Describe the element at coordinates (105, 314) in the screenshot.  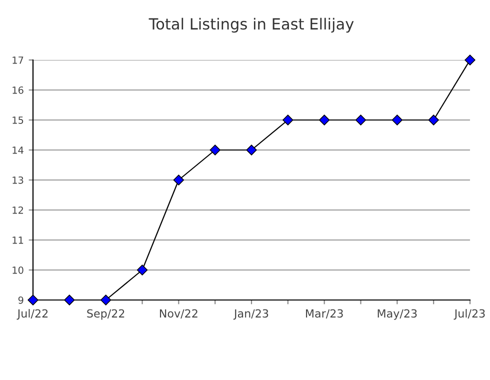
I see `x-tick-label: Sep/22` at that location.